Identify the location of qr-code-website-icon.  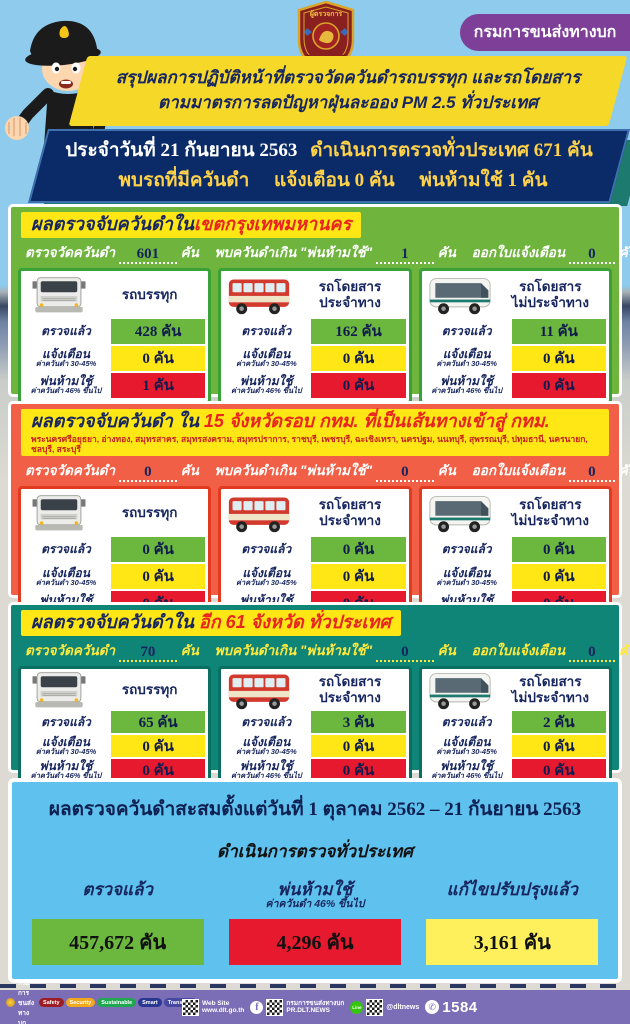
(190, 1007).